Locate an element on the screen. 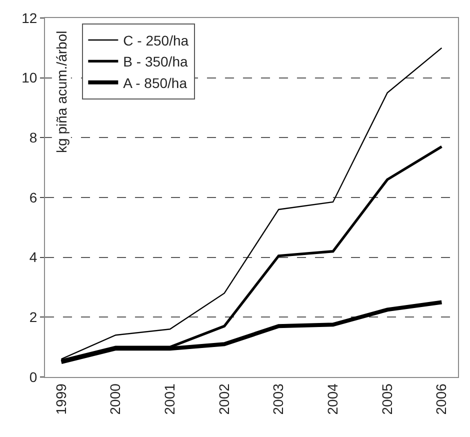  y-tick-label: 12 is located at coordinates (30, 18).